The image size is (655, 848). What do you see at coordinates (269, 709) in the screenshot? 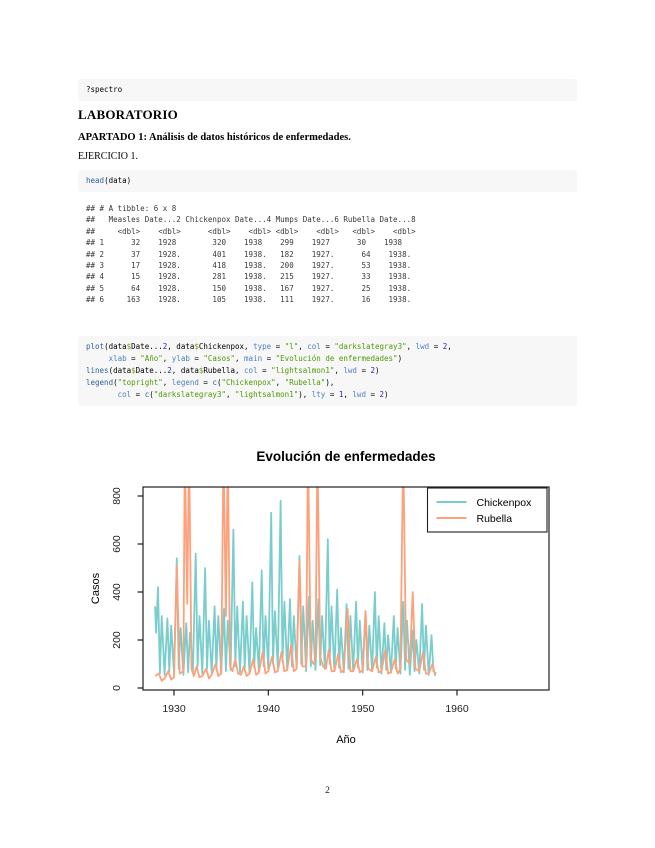
I see `x-tick-label: 1940` at bounding box center [269, 709].